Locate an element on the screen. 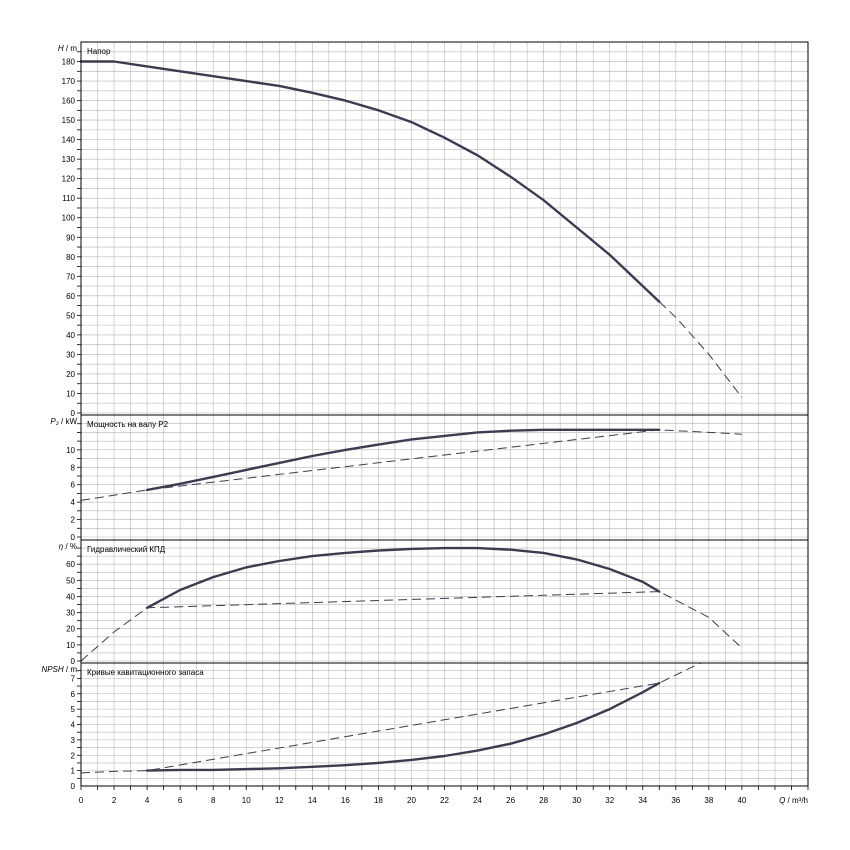  y-axis-unit: / kW is located at coordinates (69, 421).